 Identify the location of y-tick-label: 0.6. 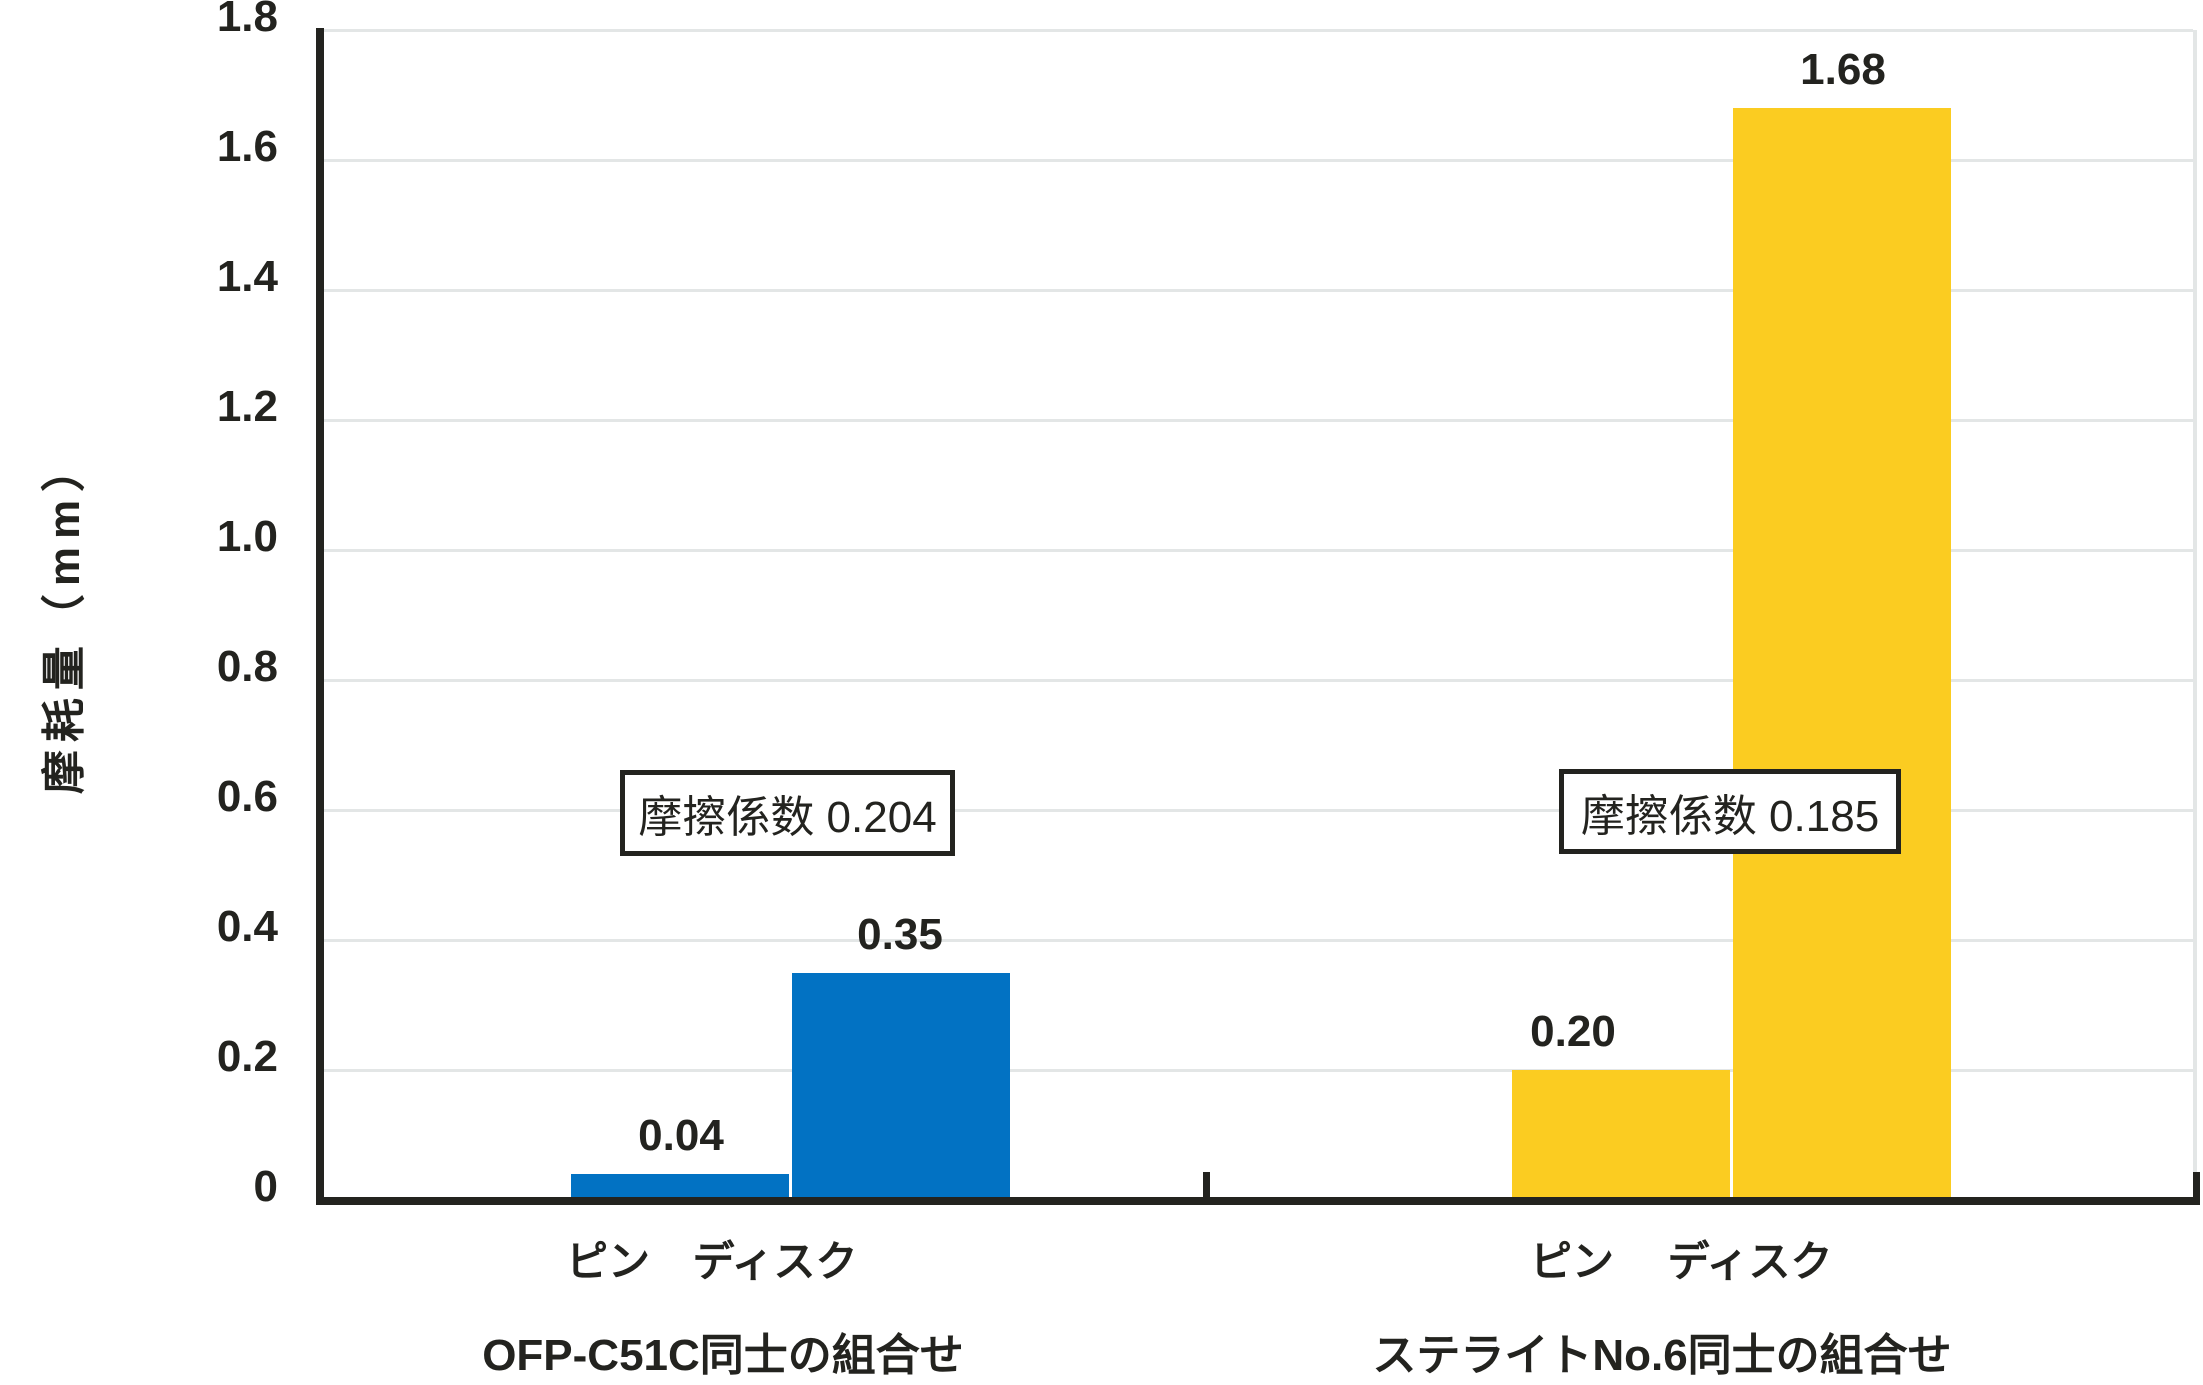
(247, 796).